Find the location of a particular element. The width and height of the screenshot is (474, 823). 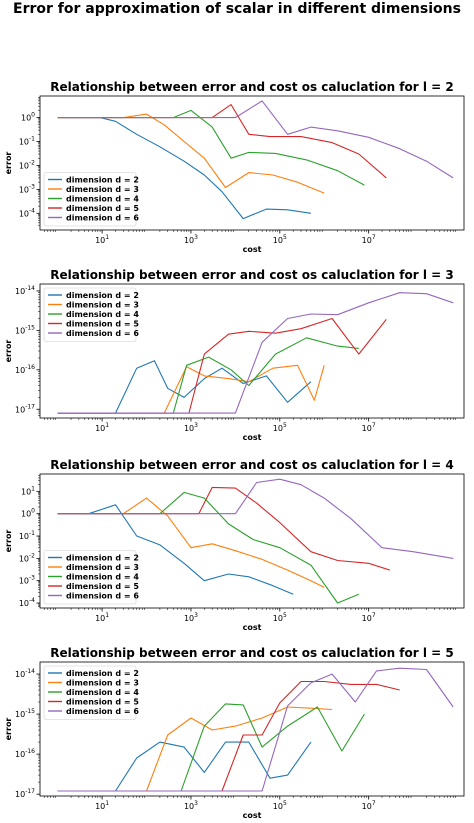

y-tick-label: 10¹ is located at coordinates (28, 490).